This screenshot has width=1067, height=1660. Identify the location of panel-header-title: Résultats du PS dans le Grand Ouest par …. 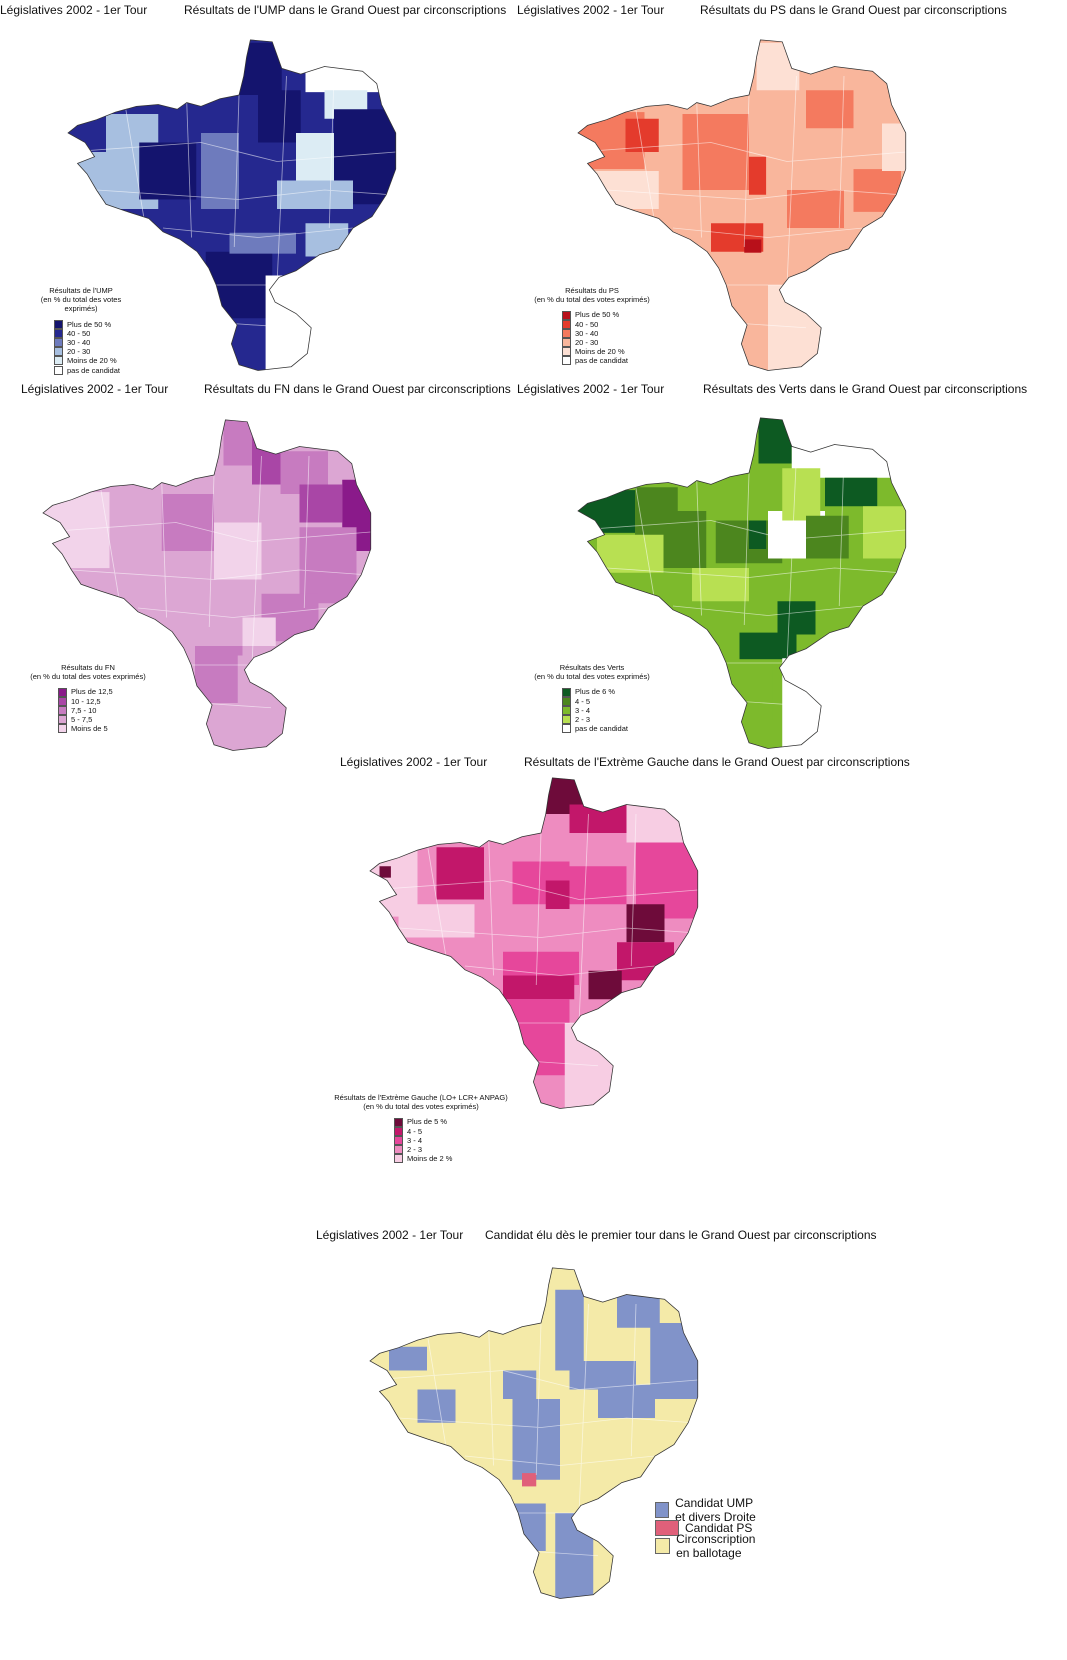
(853, 10).